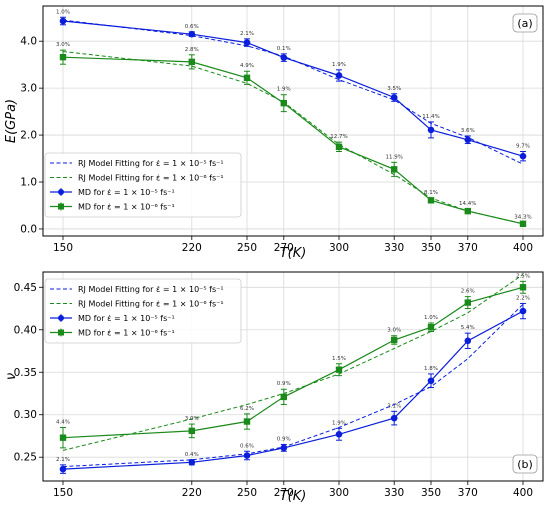 Image resolution: width=550 pixels, height=505 pixels. Describe the element at coordinates (126, 318) in the screenshot. I see `legend-entry: MD for ε̇ = 1 × 10⁻⁵ fs⁻¹` at that location.